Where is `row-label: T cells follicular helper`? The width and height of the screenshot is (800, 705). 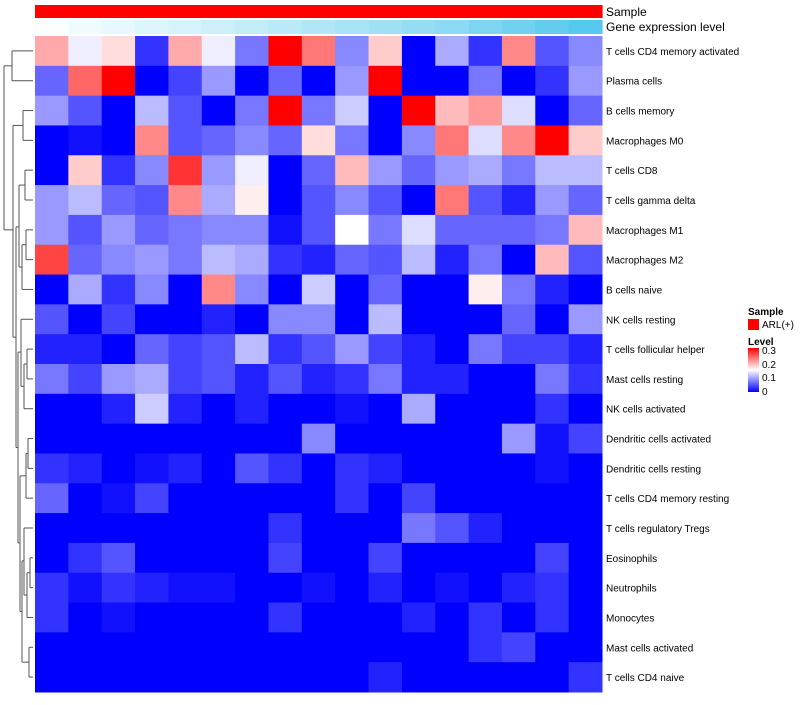
row-label: T cells follicular helper is located at coordinates (655, 350).